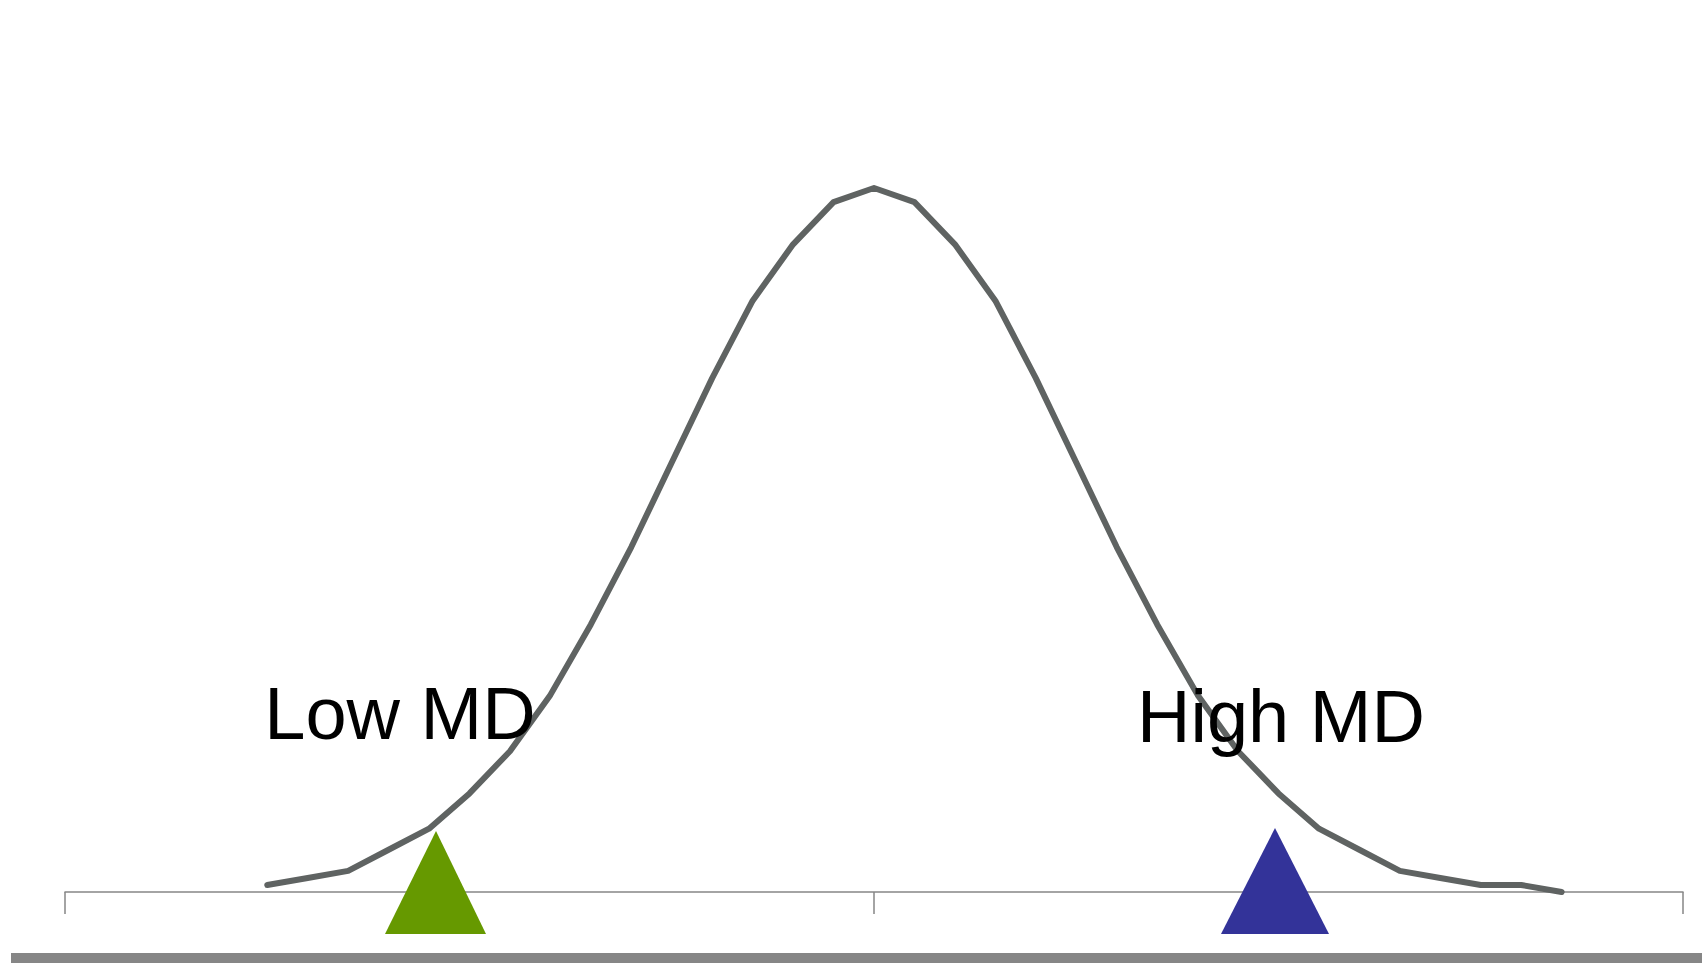 The height and width of the screenshot is (963, 1702). What do you see at coordinates (400, 713) in the screenshot?
I see `annotation: Low MD` at bounding box center [400, 713].